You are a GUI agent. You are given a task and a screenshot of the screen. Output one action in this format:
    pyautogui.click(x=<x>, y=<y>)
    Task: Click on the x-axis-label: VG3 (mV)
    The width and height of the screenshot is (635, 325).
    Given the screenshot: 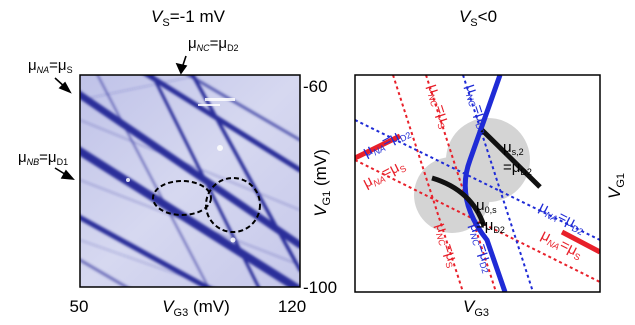 What is the action you would take?
    pyautogui.click(x=196, y=308)
    